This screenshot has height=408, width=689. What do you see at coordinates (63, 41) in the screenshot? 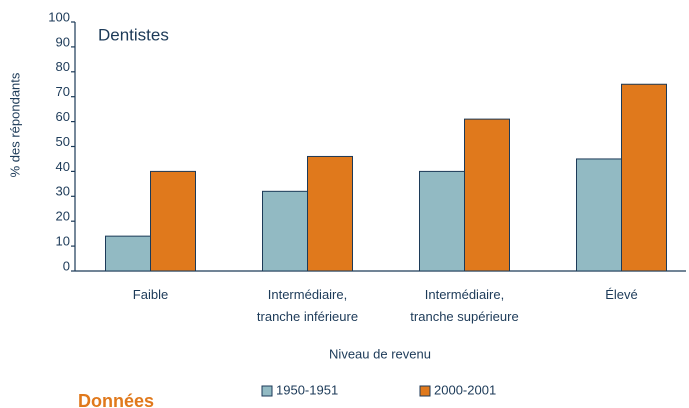
I see `y-tick-label: 90` at bounding box center [63, 41].